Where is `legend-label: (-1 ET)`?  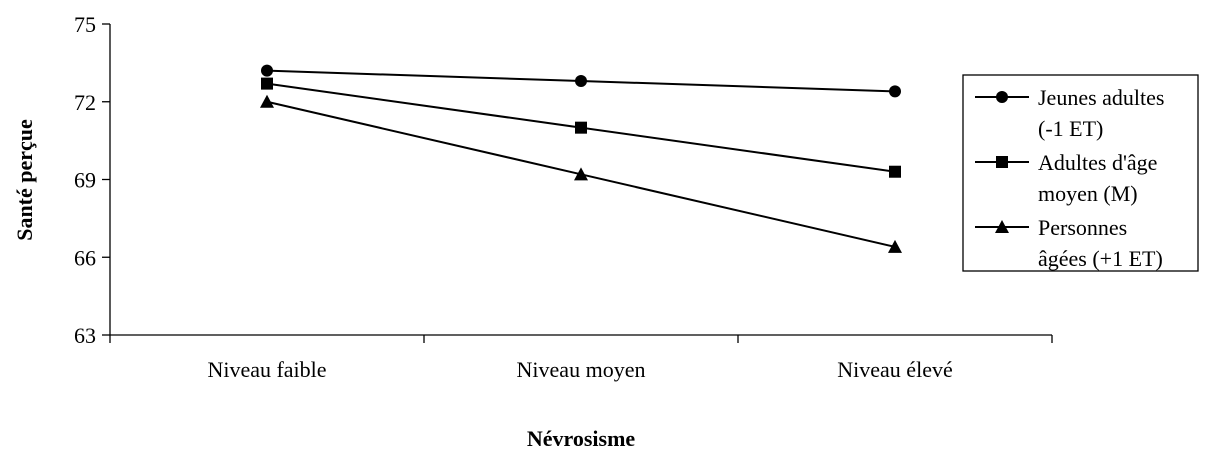
legend-label: (-1 ET) is located at coordinates (1070, 128).